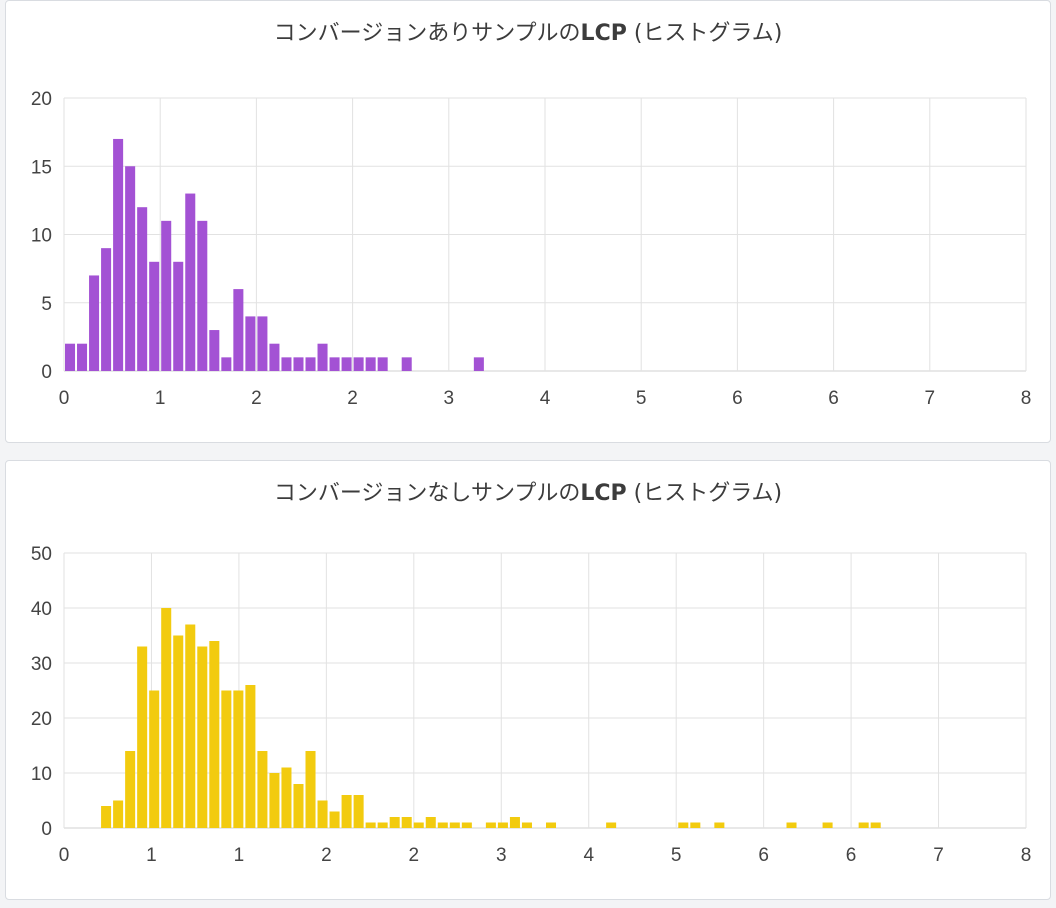 The image size is (1056, 908). Describe the element at coordinates (46, 829) in the screenshot. I see `y-tick-label: 0` at that location.